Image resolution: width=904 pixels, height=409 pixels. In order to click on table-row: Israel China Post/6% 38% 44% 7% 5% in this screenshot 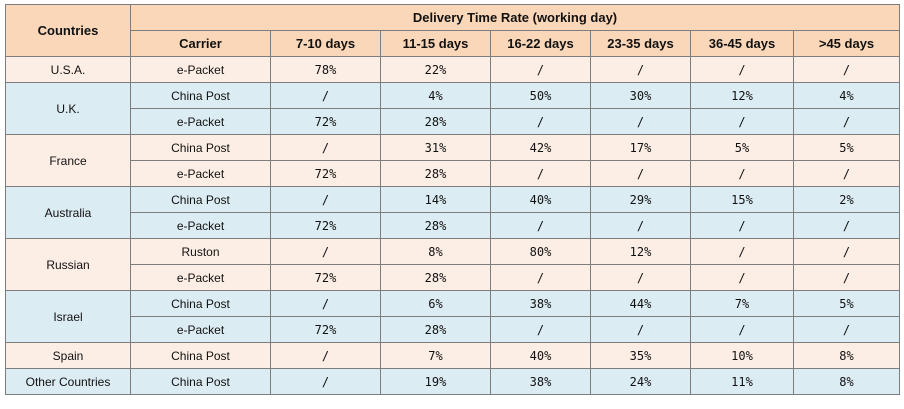, I will do `click(453, 316)`.